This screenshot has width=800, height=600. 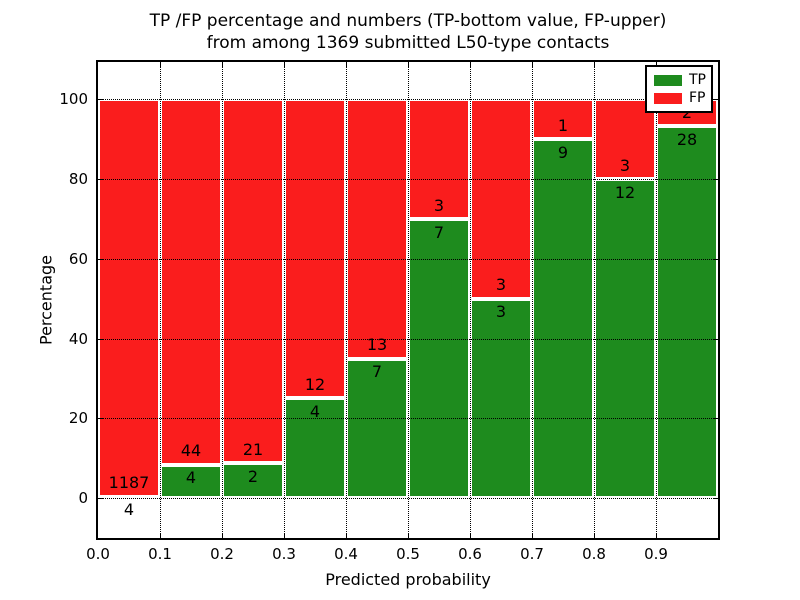 What do you see at coordinates (253, 449) in the screenshot?
I see `fp-count-label: 21` at bounding box center [253, 449].